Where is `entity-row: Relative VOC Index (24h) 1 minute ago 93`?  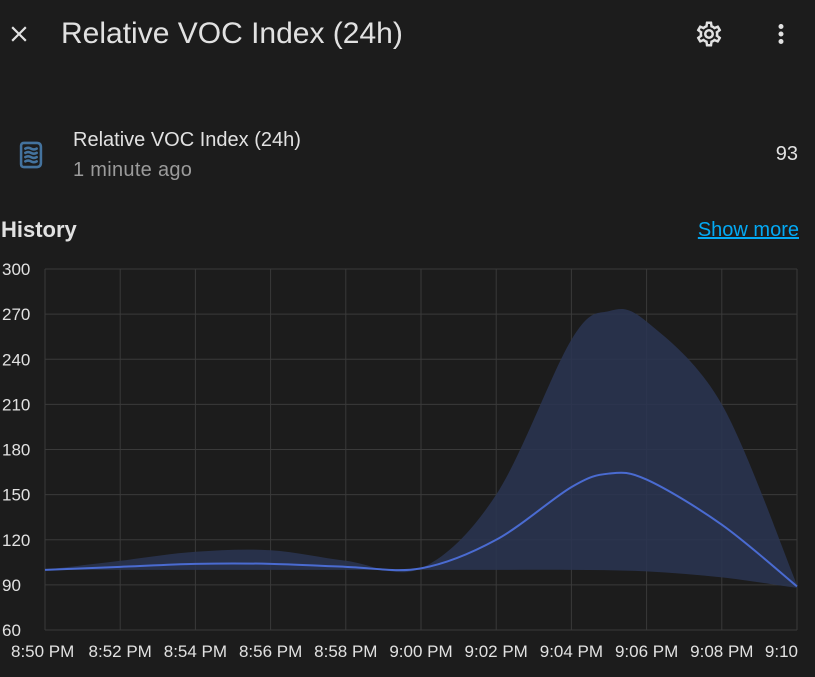 entity-row: Relative VOC Index (24h) 1 minute ago 93 is located at coordinates (407, 155).